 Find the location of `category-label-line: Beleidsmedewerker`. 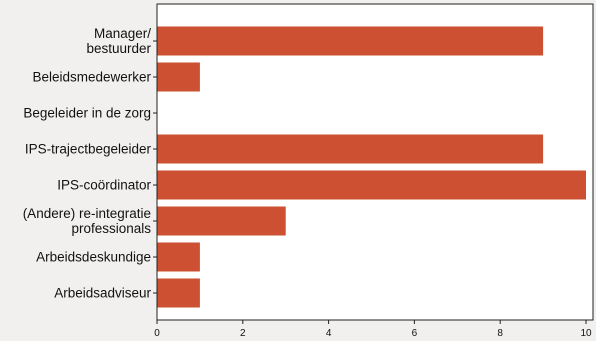

category-label-line: Beleidsmedewerker is located at coordinates (91, 77).